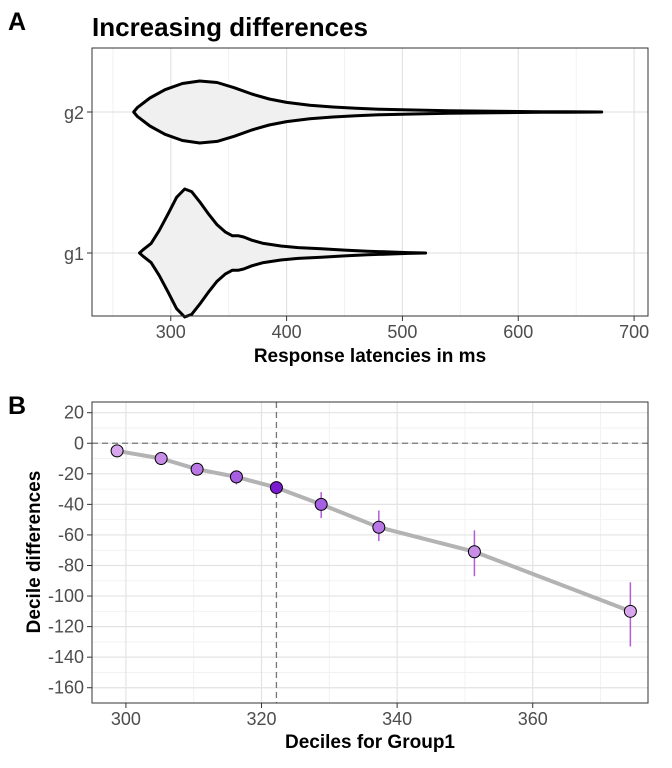 The height and width of the screenshot is (768, 672). I want to click on violin-g2, so click(368, 112).